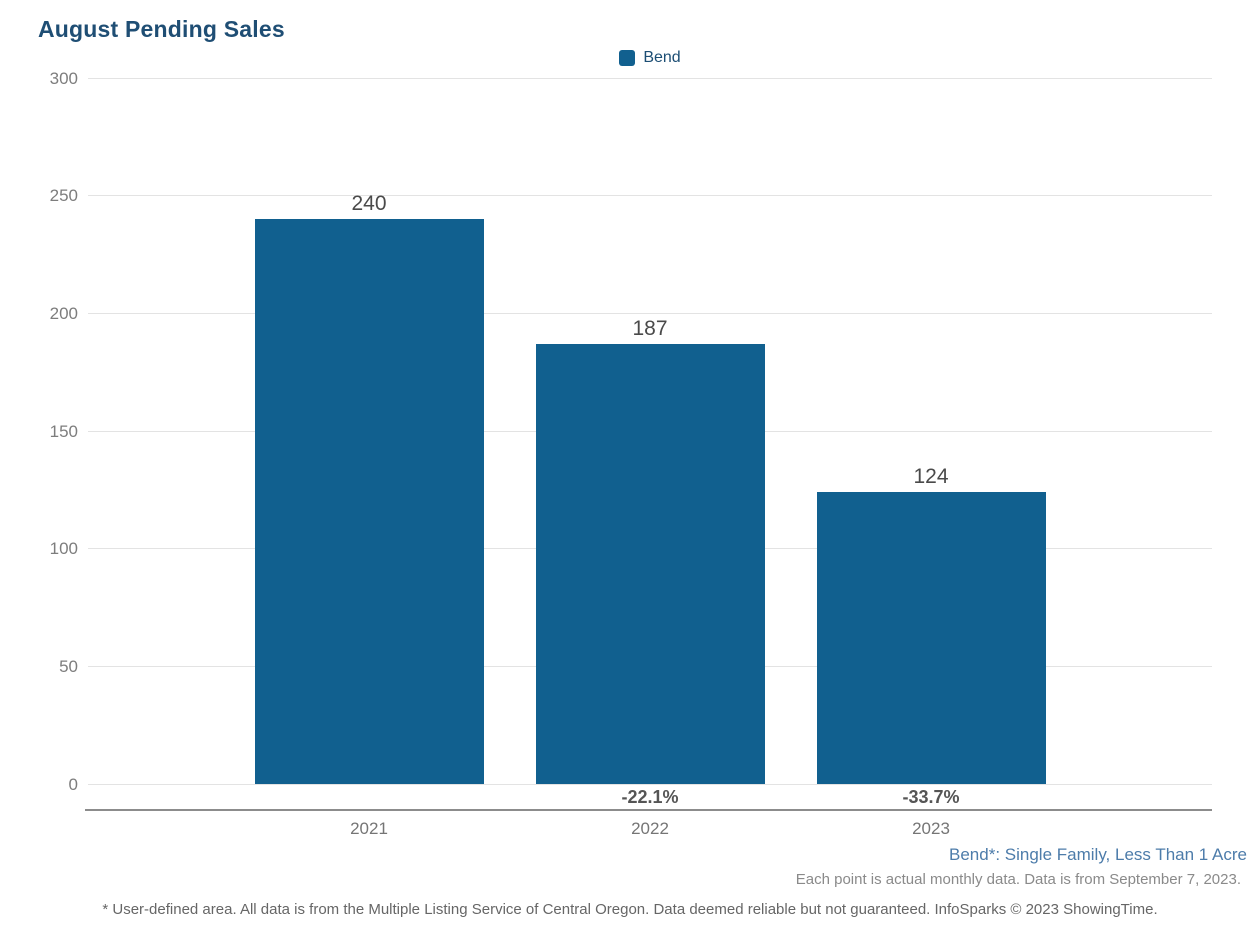  Describe the element at coordinates (650, 828) in the screenshot. I see `x-category-label-2022: 2022` at that location.